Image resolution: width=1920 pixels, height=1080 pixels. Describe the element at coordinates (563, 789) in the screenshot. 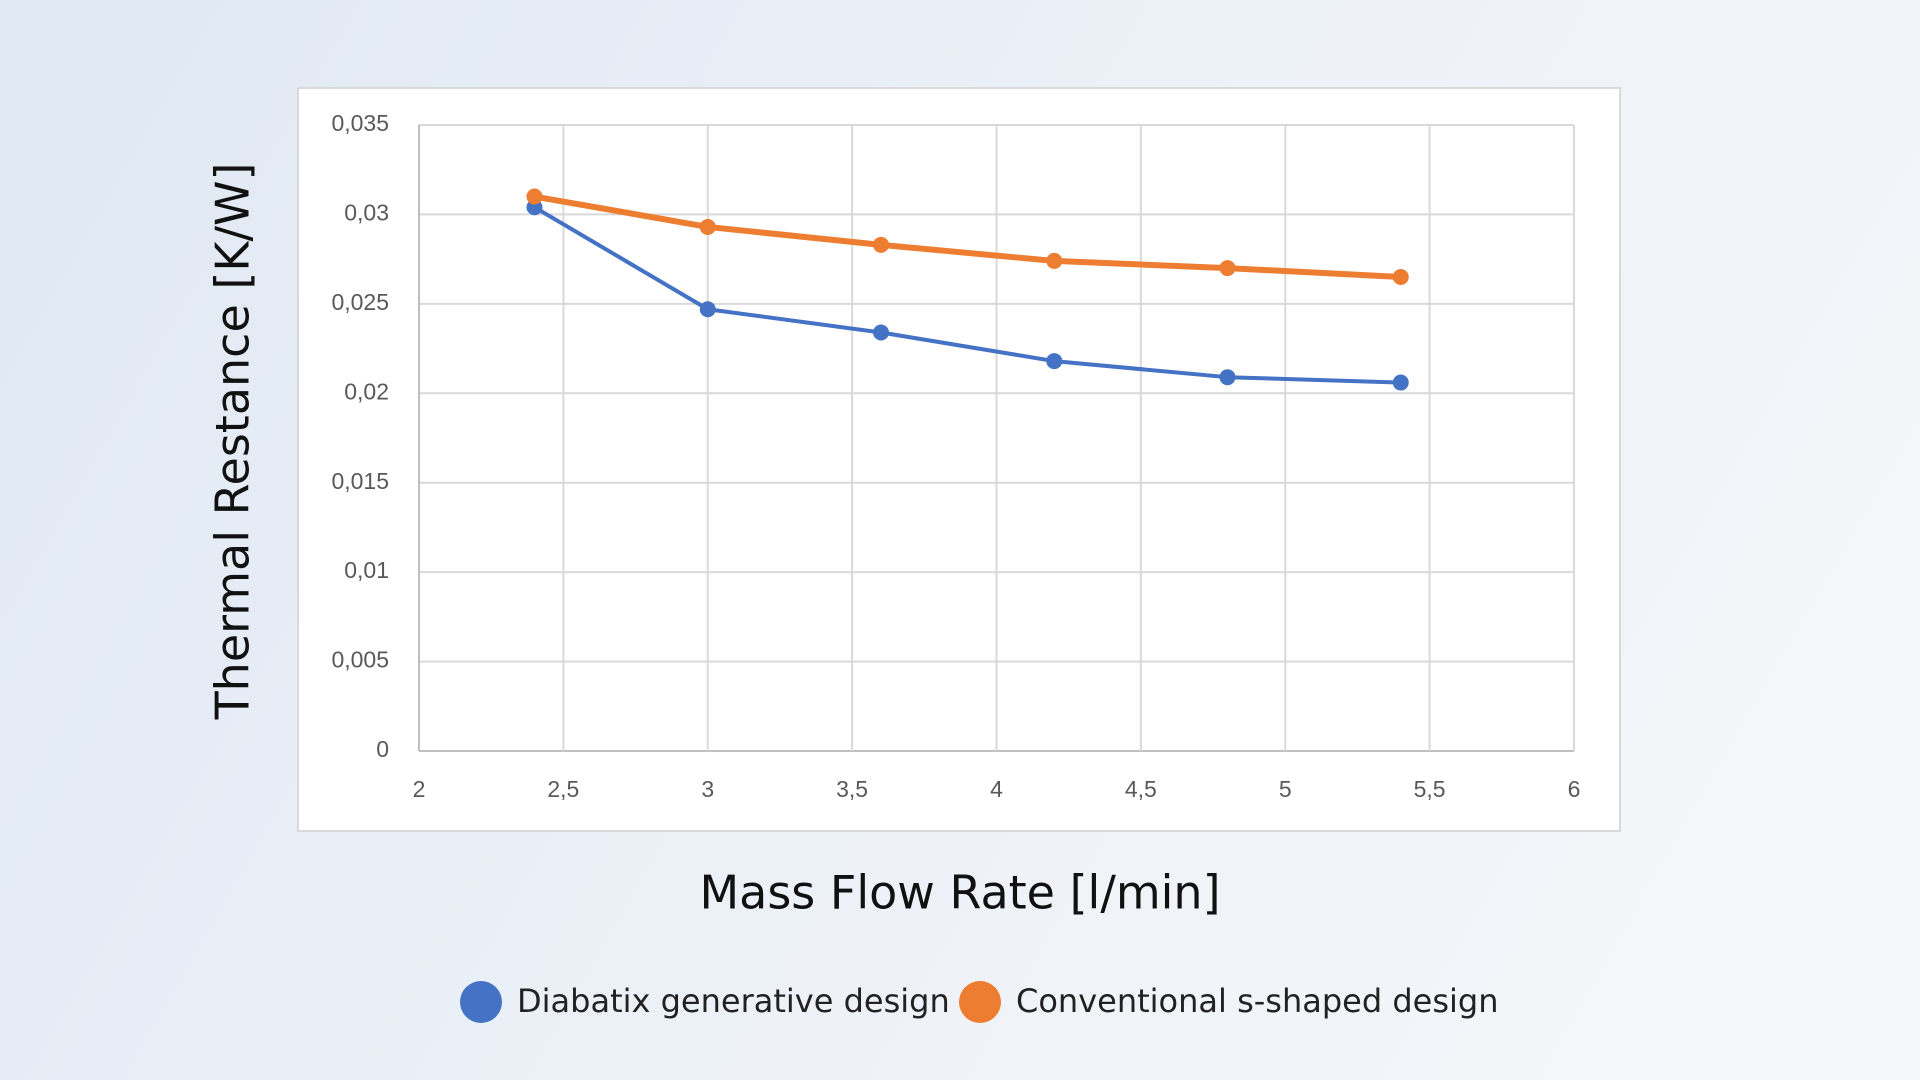

I see `x-tick-label: 2,5` at that location.